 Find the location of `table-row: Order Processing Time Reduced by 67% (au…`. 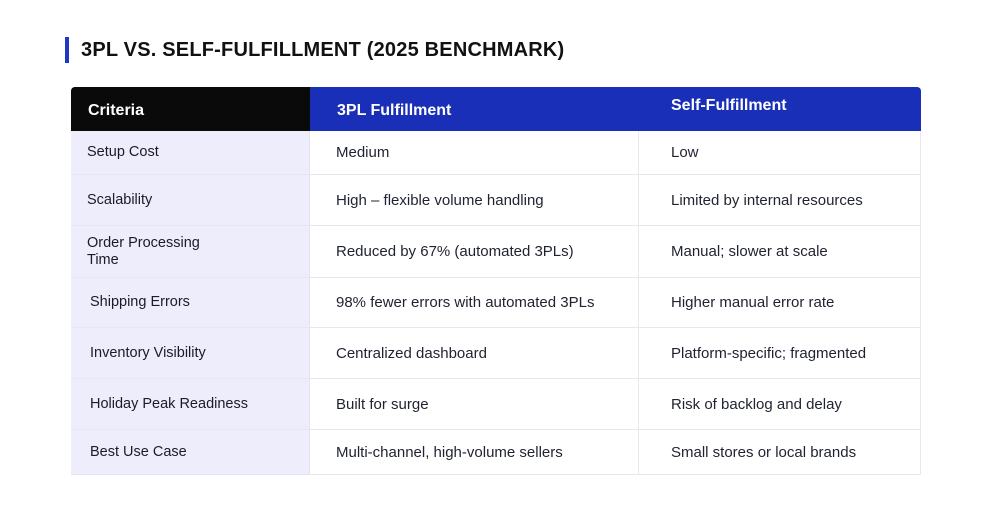

table-row: Order Processing Time Reduced by 67% (au… is located at coordinates (496, 252).